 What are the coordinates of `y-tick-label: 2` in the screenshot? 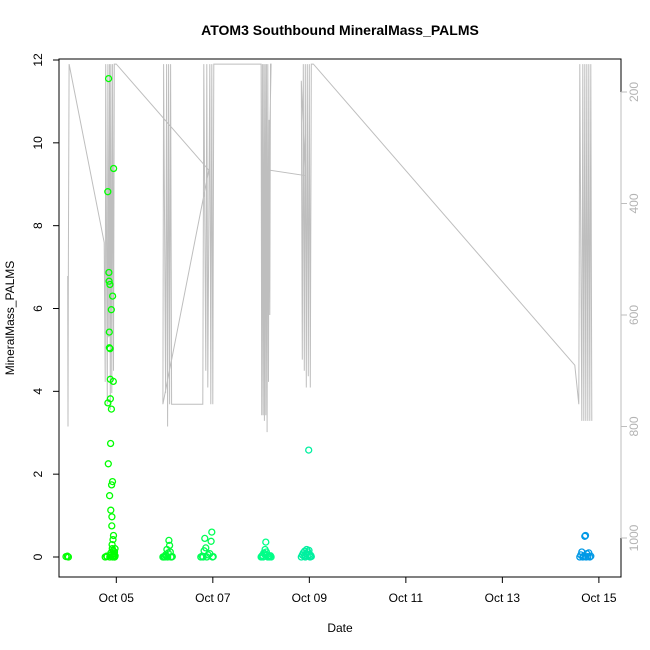 It's located at (38, 474).